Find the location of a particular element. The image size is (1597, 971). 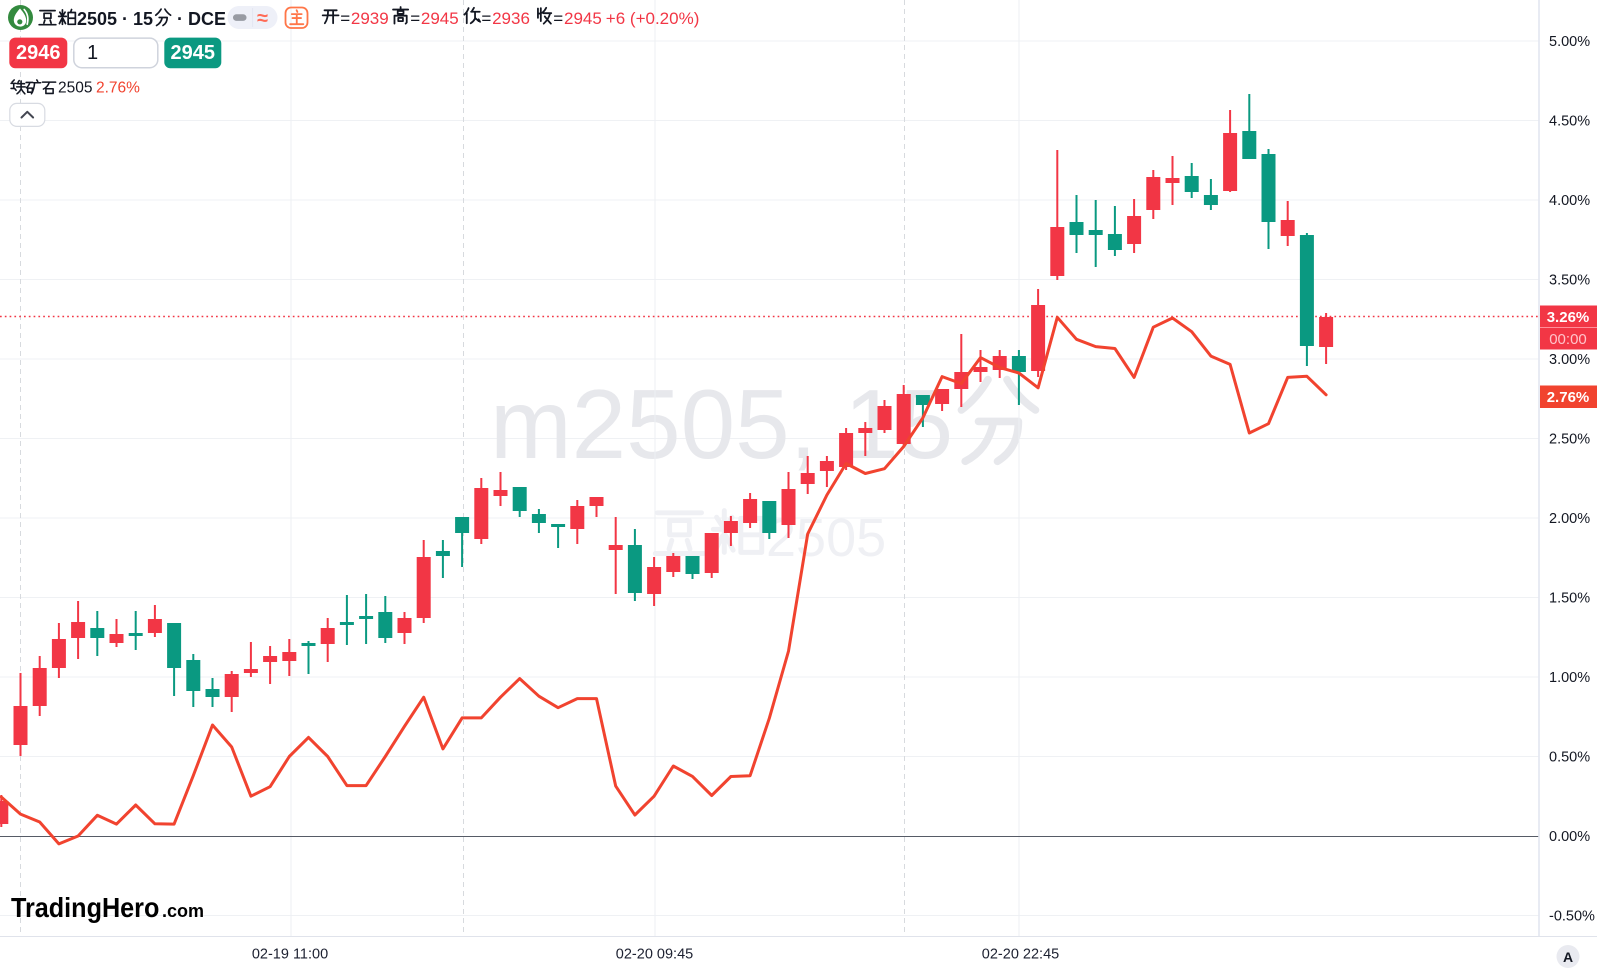

svg-text: 2936 is located at coordinates (511, 18).